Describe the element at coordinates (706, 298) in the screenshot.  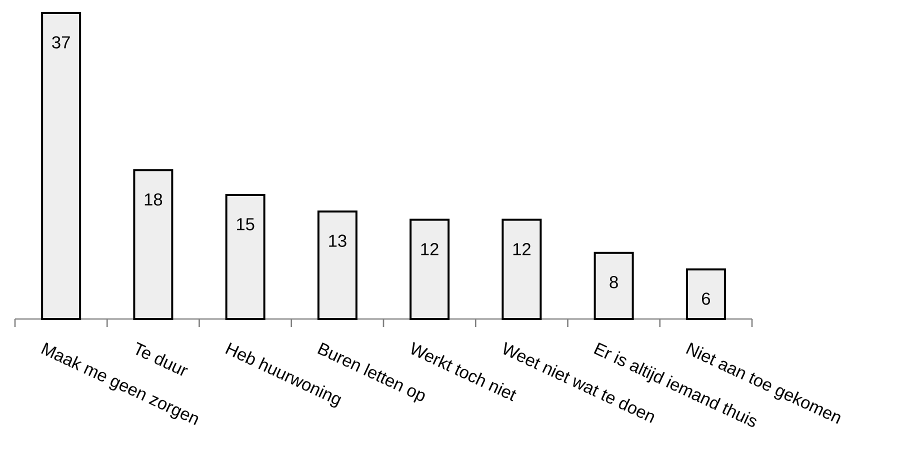
I see `data-label: 6` at that location.